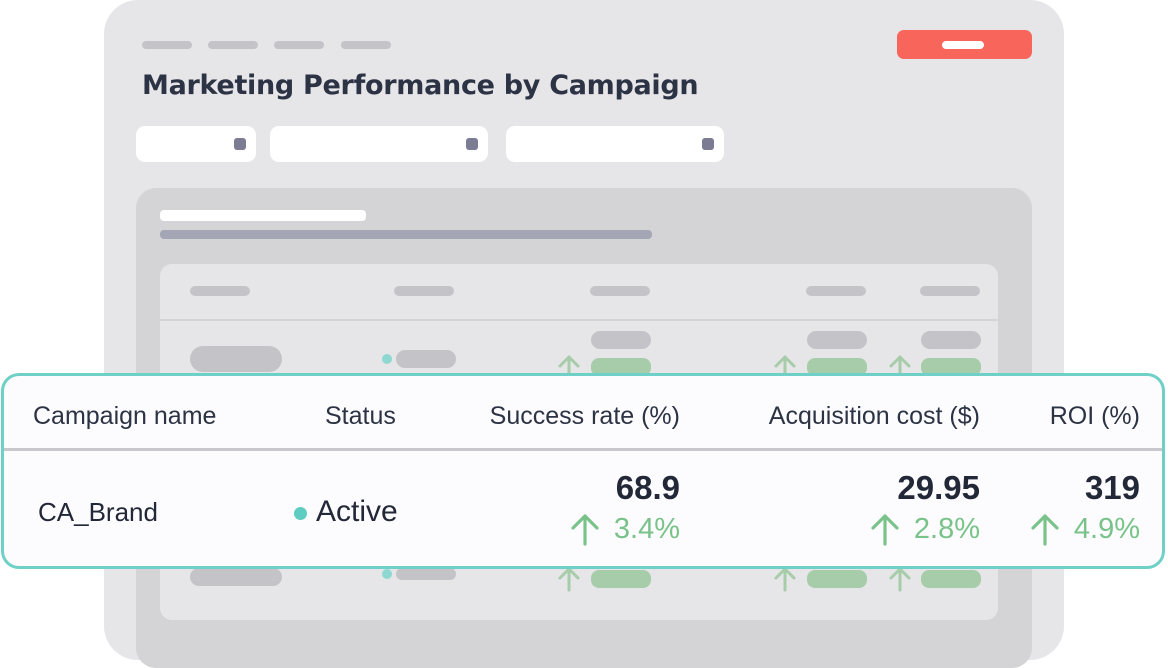 The width and height of the screenshot is (1168, 668). Describe the element at coordinates (647, 487) in the screenshot. I see `success-rate-value: 68.9` at that location.